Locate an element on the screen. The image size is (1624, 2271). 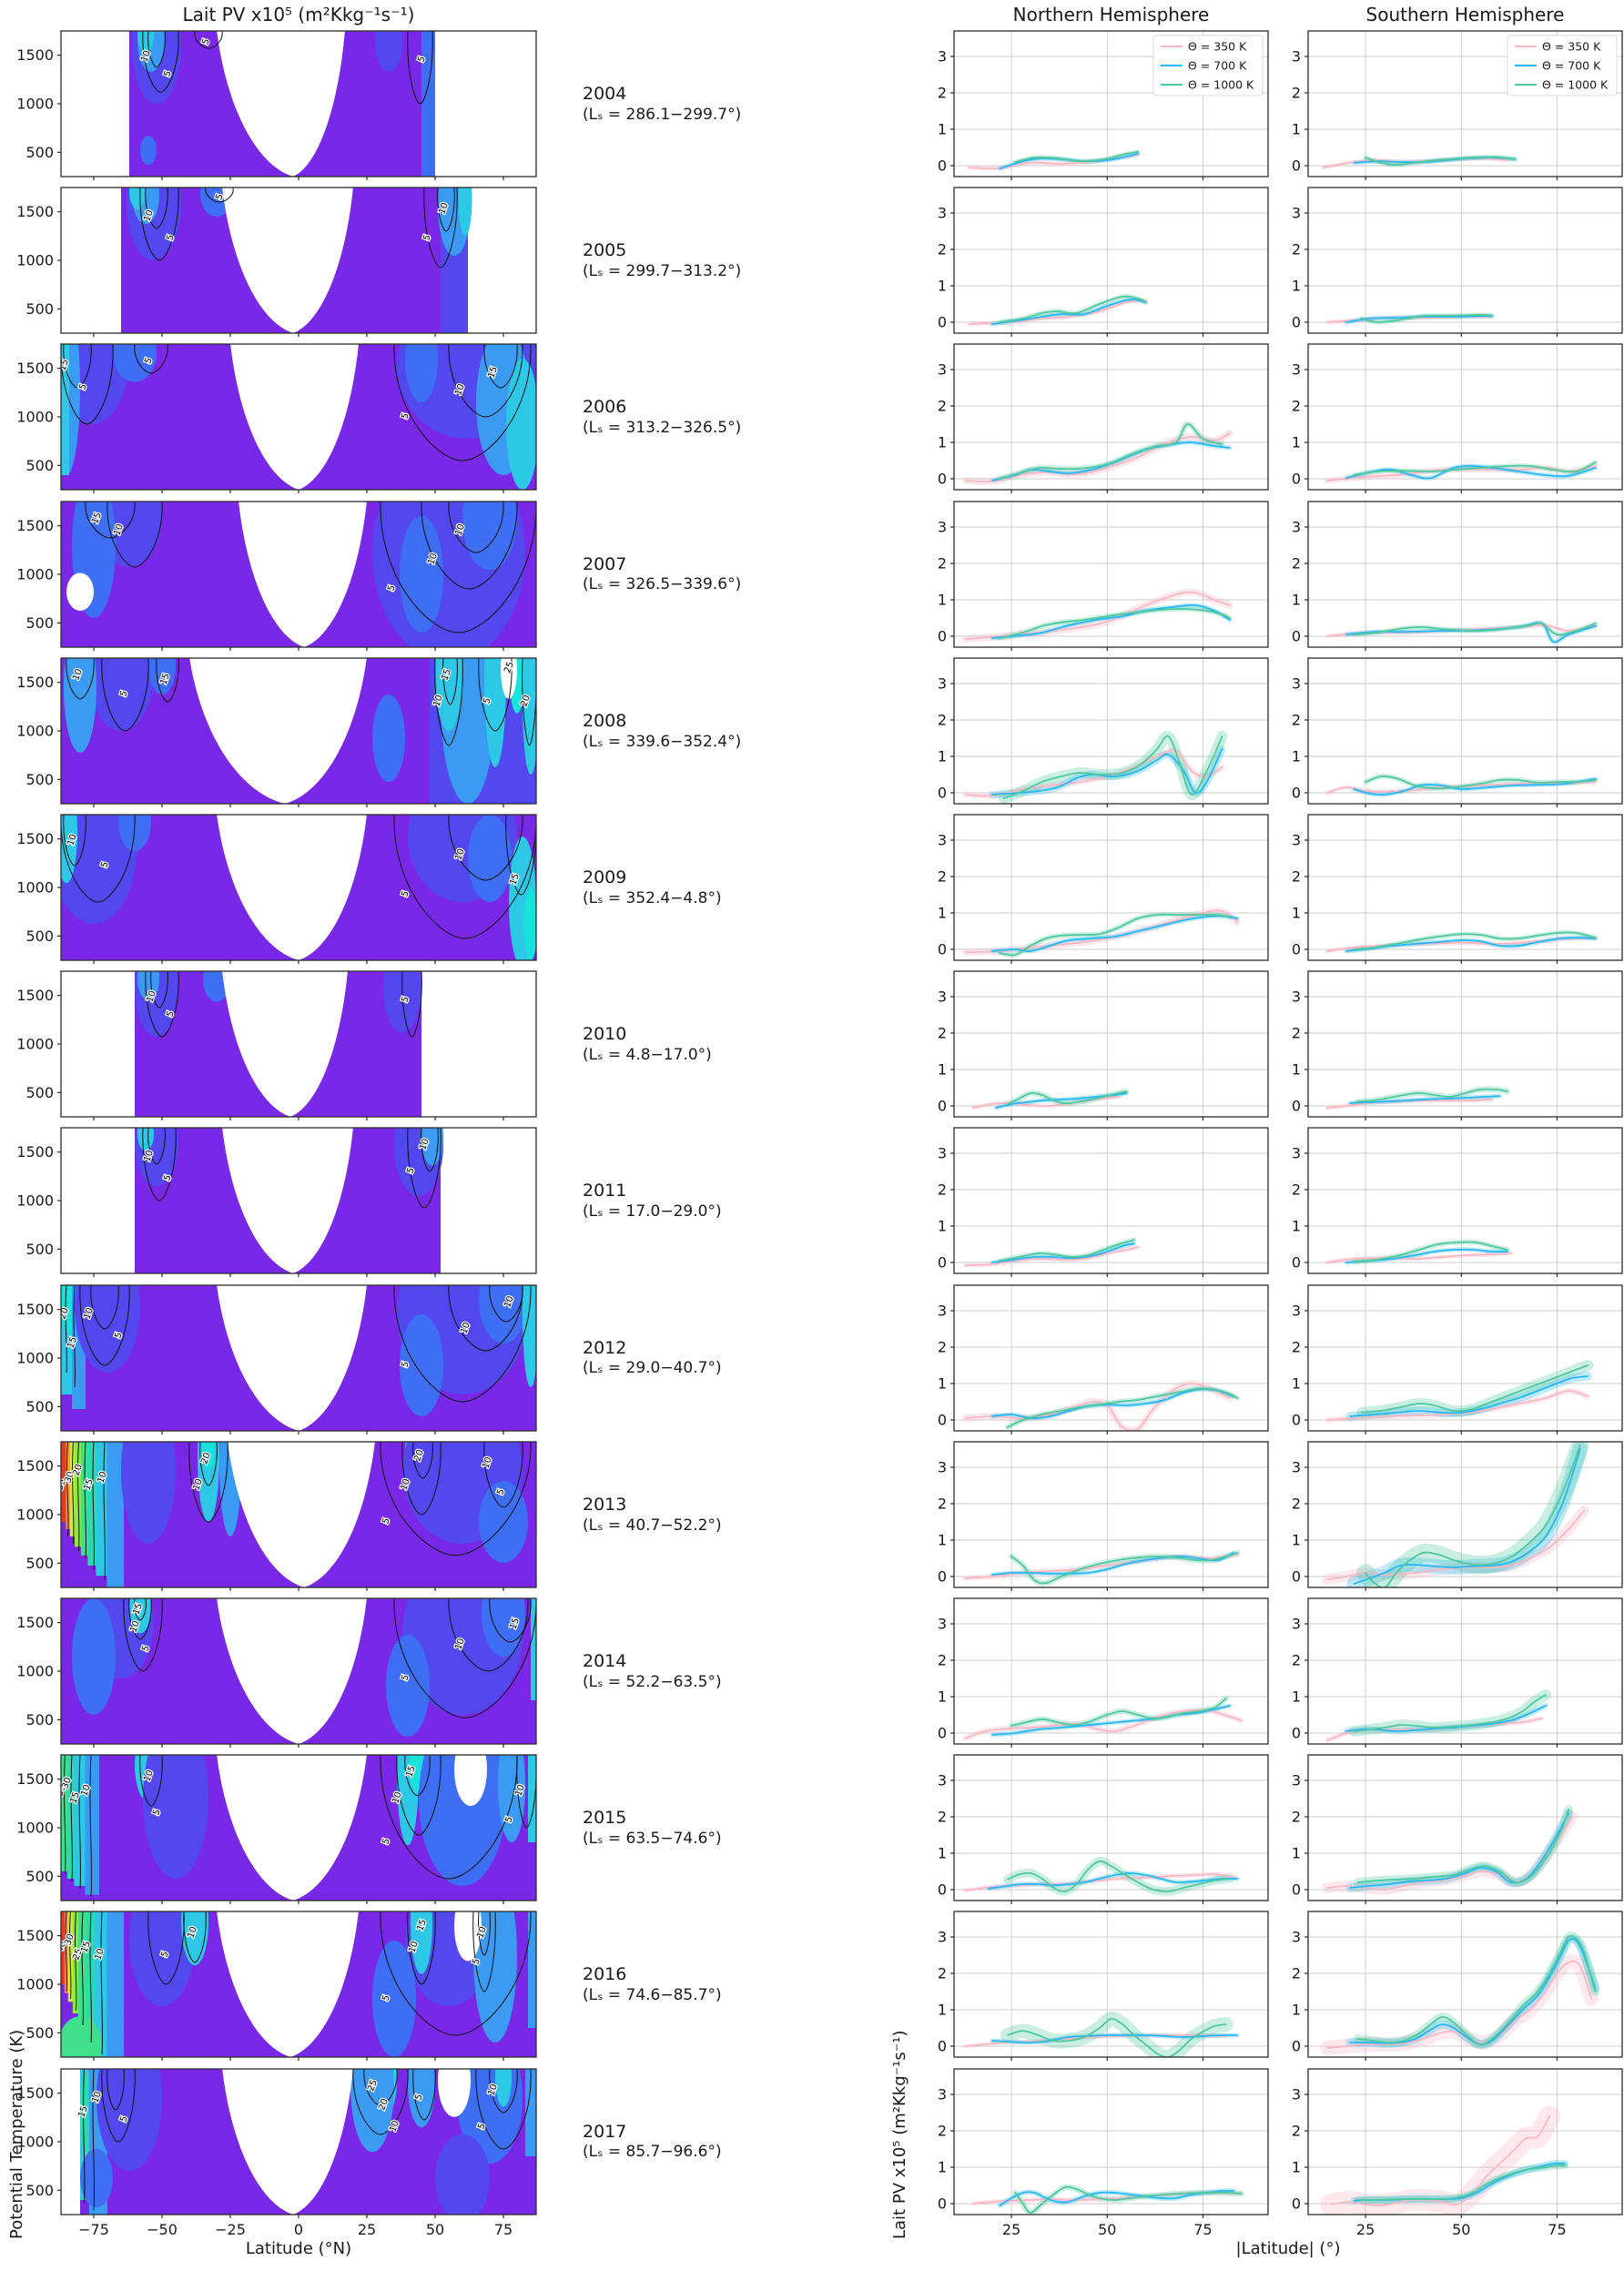
year-label: 2015 is located at coordinates (605, 1818).